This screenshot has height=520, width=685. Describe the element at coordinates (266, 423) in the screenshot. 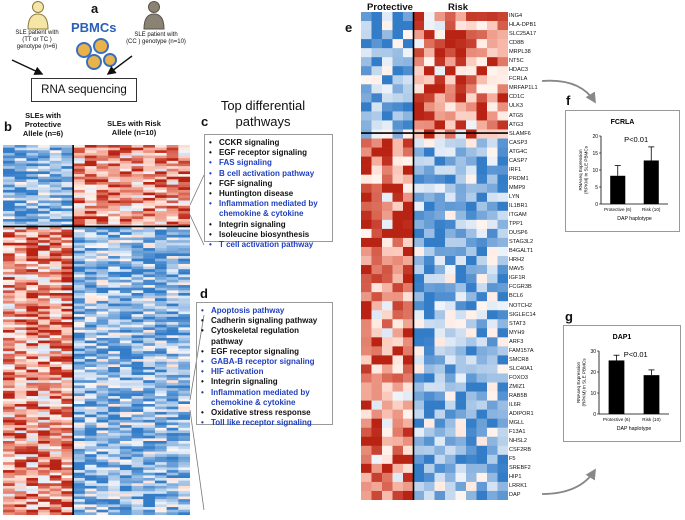

I see `pathway-item: Toll like receptor signaling` at that location.